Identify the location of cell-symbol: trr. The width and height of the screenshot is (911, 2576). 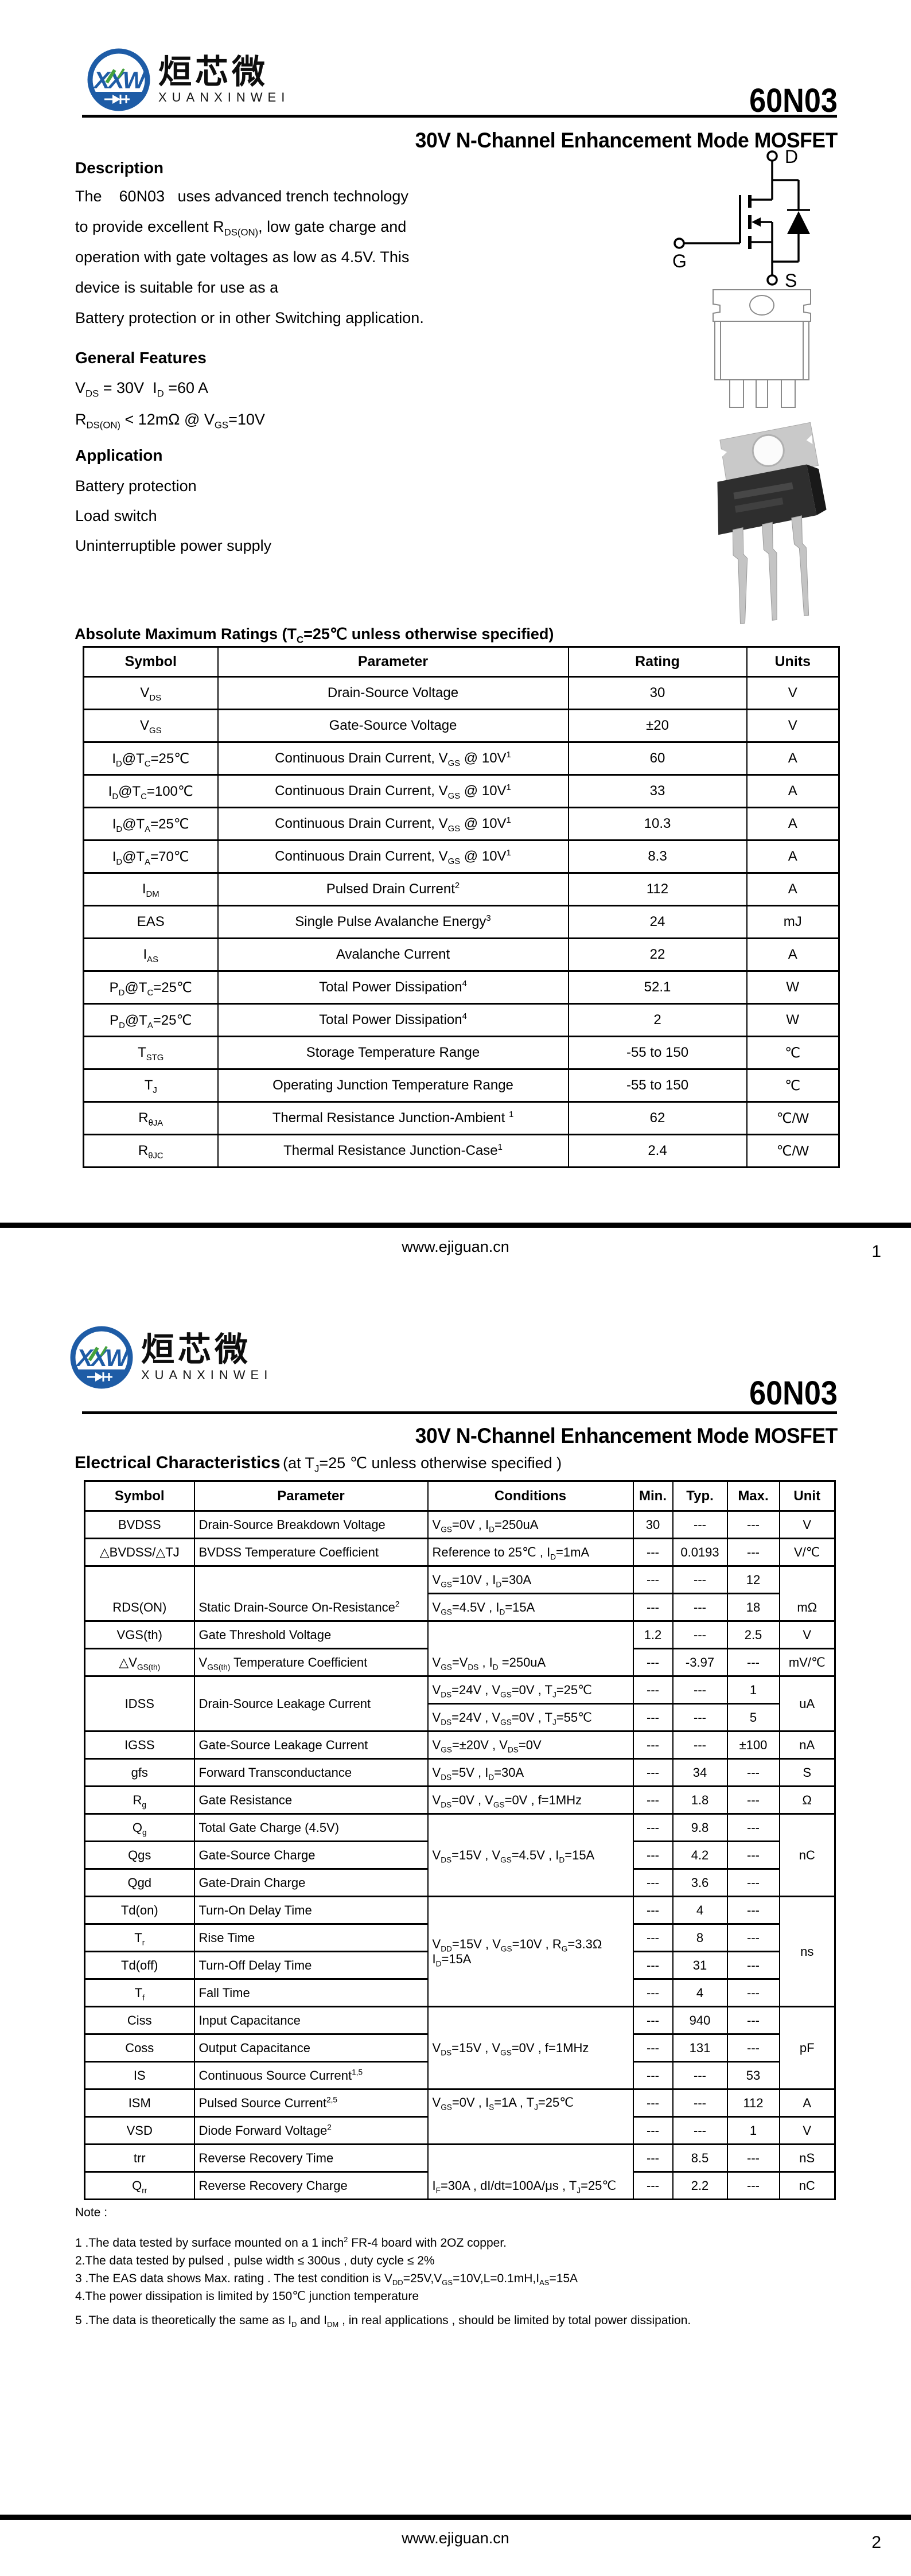
(139, 2158).